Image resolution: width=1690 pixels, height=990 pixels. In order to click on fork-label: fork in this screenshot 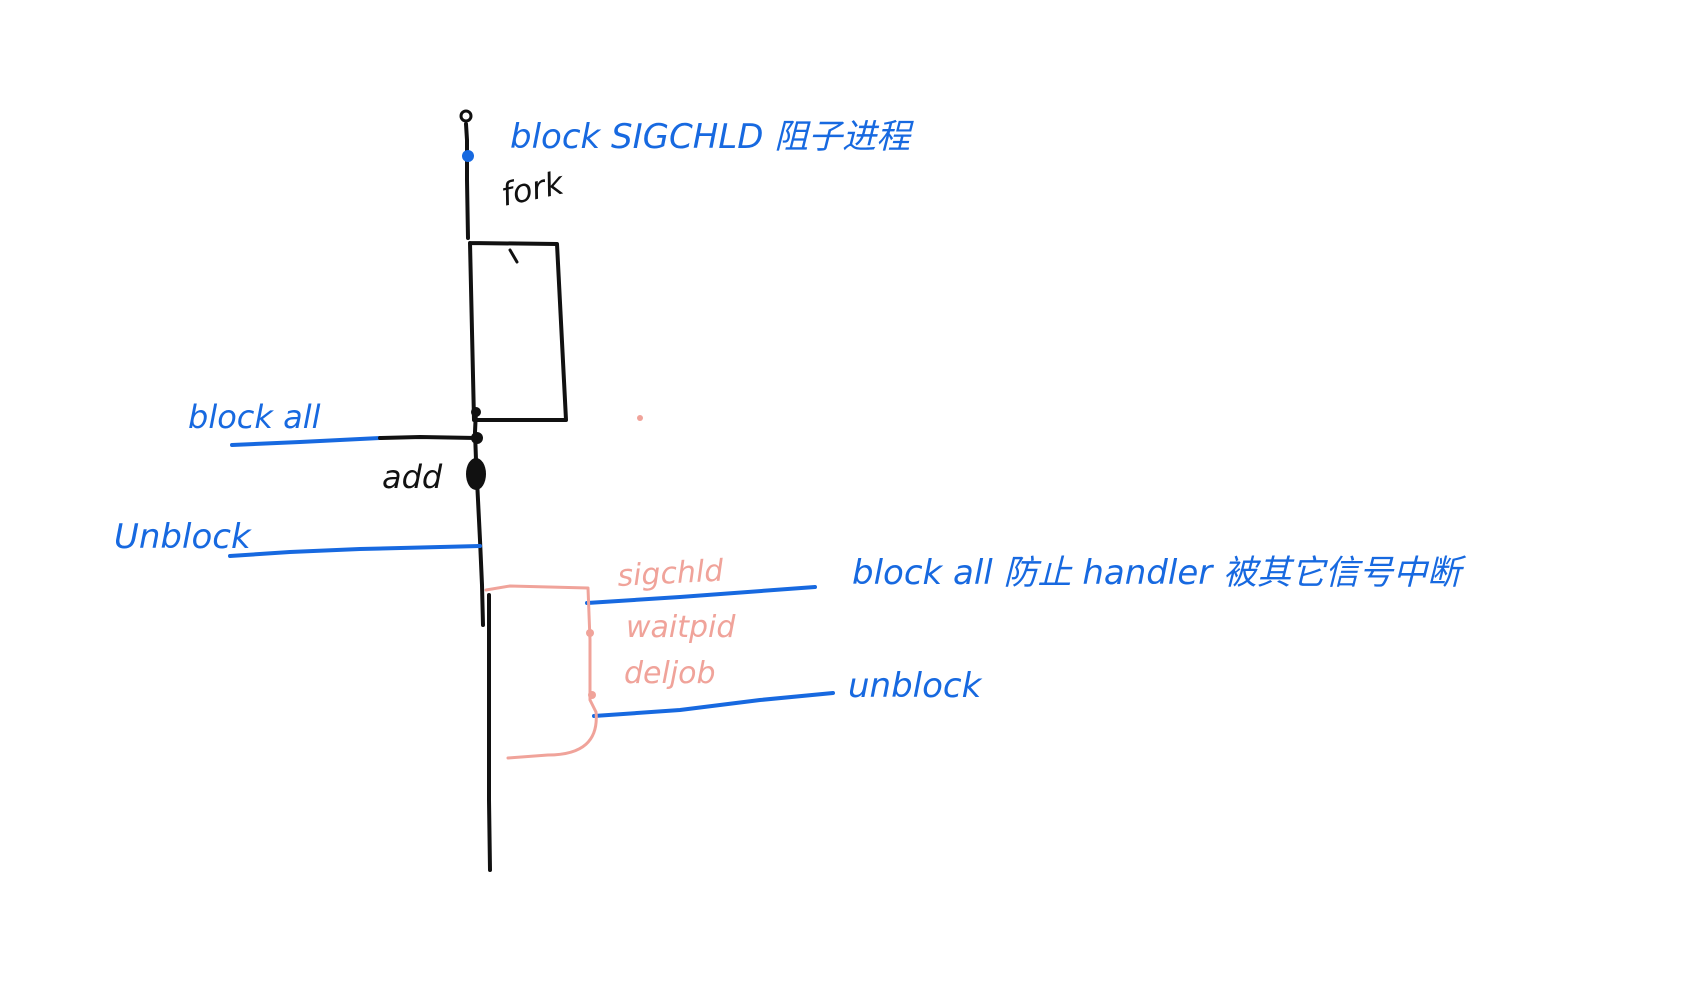, I will do `click(533, 188)`.